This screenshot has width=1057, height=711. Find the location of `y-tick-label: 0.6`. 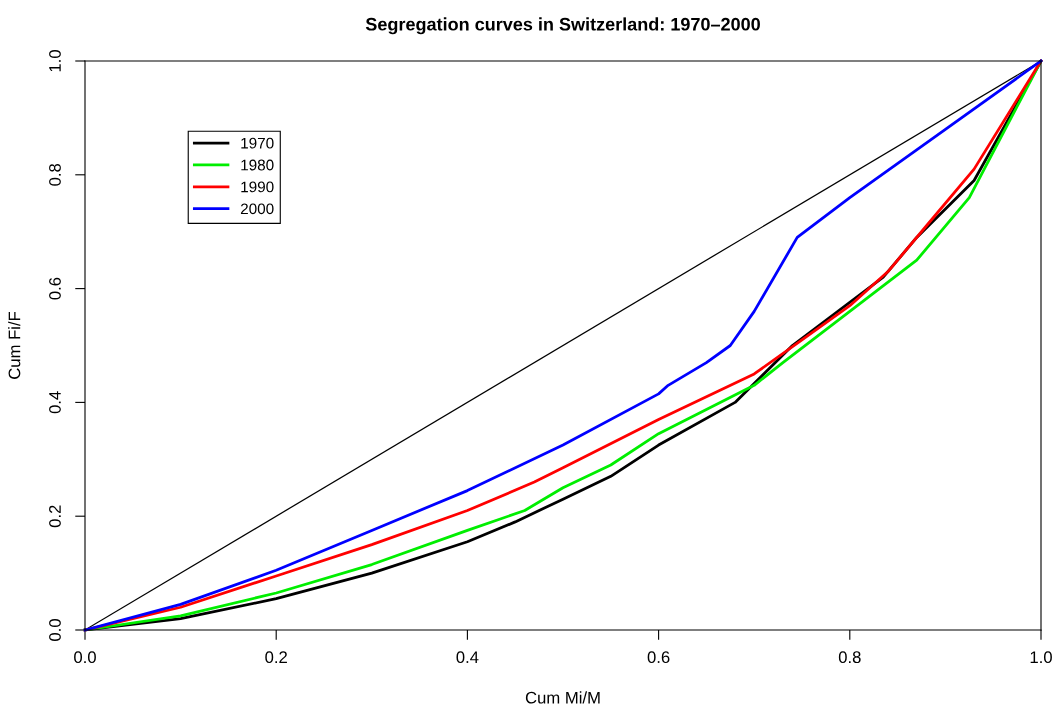

y-tick-label: 0.6 is located at coordinates (55, 288).